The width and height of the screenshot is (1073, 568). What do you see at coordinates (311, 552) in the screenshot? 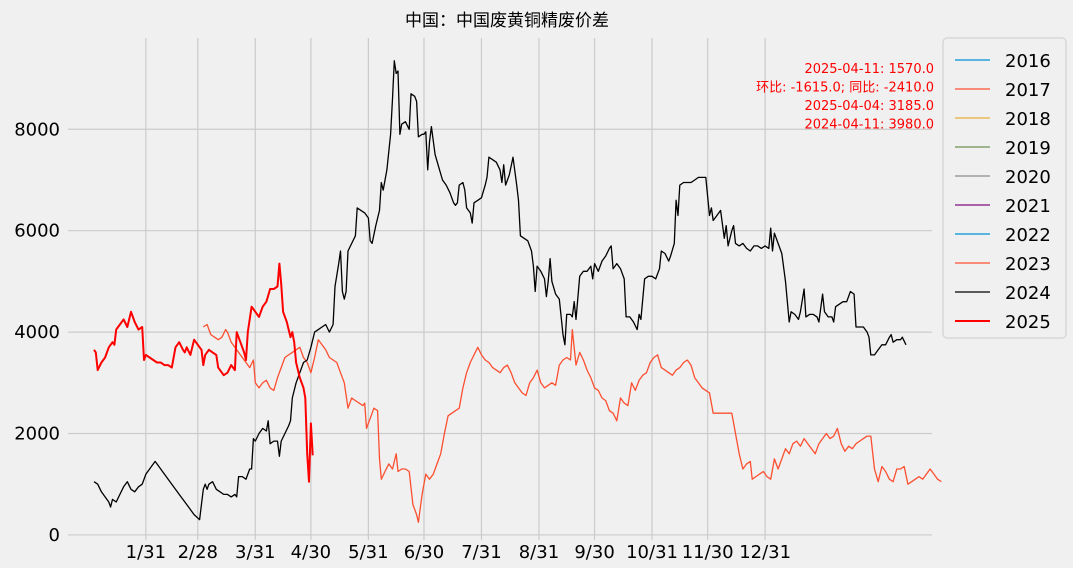
I see `x-tick-label: 4/30` at bounding box center [311, 552].